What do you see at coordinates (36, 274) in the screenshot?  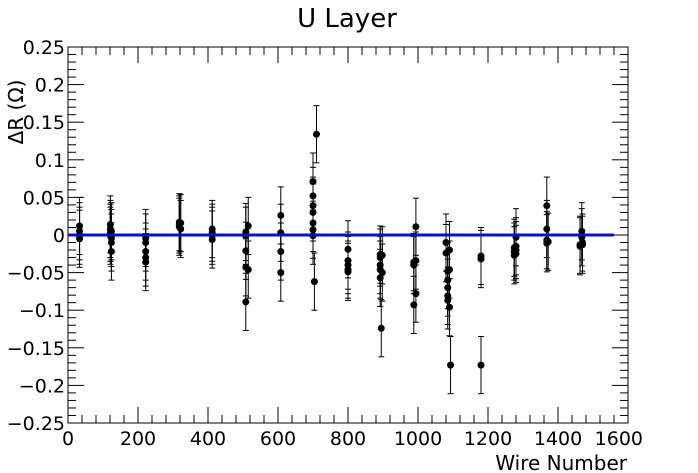 I see `y-tick-label: −0.05` at bounding box center [36, 274].